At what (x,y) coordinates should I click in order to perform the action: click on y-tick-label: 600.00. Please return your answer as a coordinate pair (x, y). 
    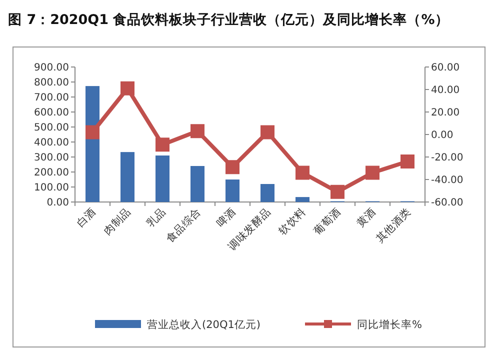
    Looking at the image, I should click on (51, 113).